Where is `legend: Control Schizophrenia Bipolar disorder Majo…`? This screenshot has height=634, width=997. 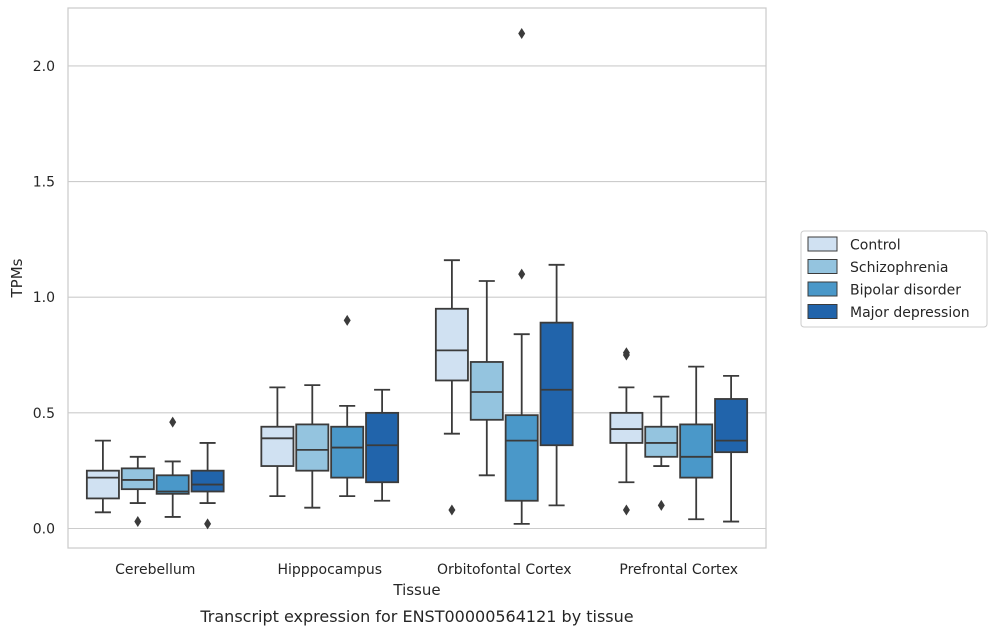
legend: Control Schizophrenia Bipolar disorder Majo… is located at coordinates (894, 279).